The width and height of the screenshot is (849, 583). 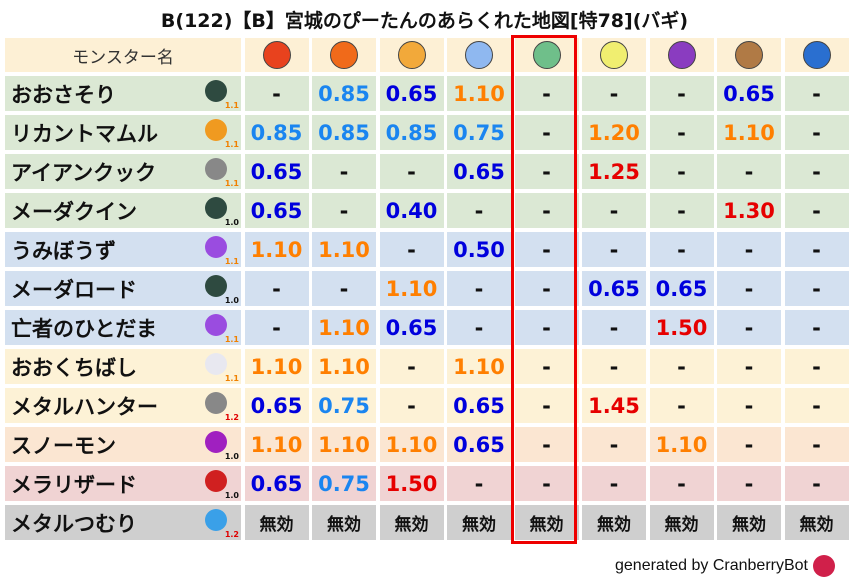 I want to click on ghost-icon, so click(x=216, y=247).